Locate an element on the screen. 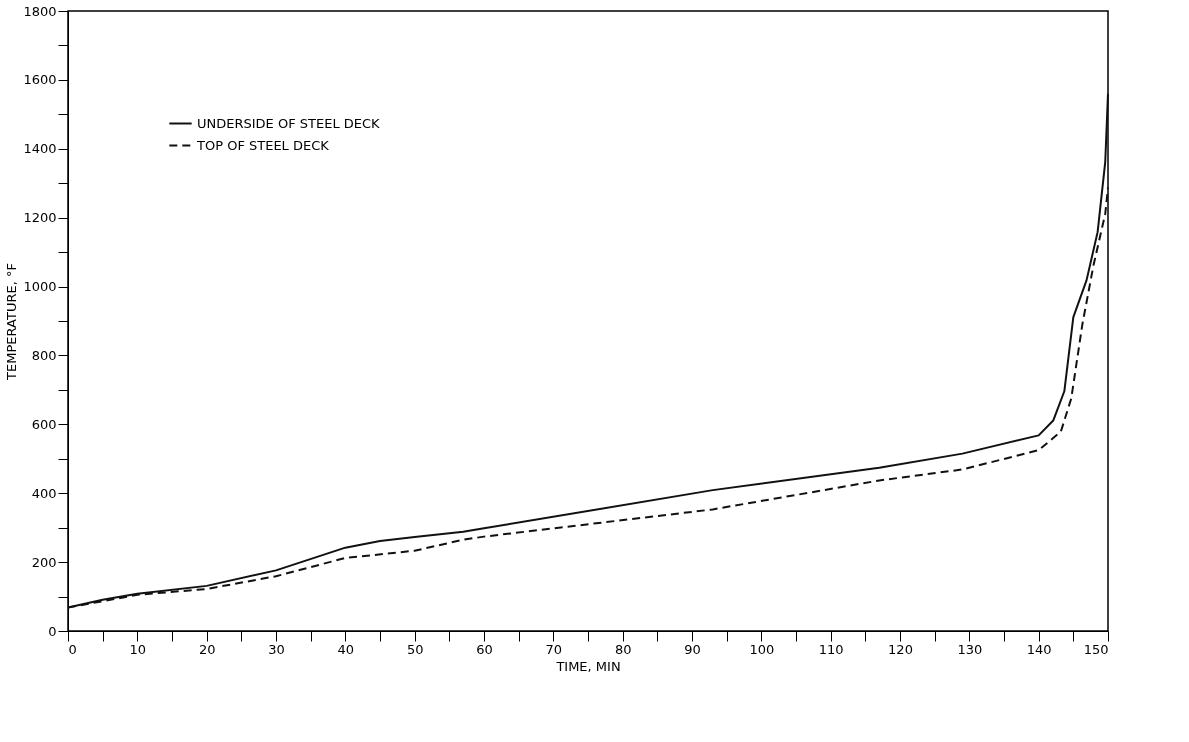 This screenshot has height=742, width=1189. x-tick-label: 50 is located at coordinates (415, 649).